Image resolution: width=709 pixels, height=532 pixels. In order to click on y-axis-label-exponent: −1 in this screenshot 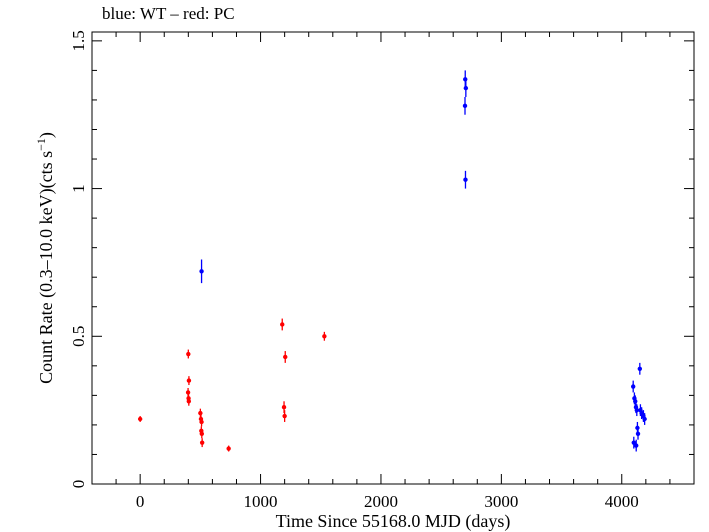, I will do `click(41, 144)`.